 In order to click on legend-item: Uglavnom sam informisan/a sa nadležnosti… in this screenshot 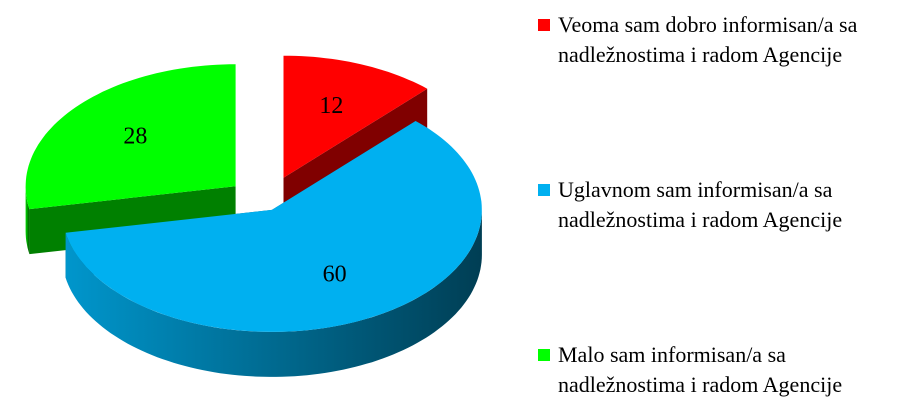, I will do `click(708, 205)`.